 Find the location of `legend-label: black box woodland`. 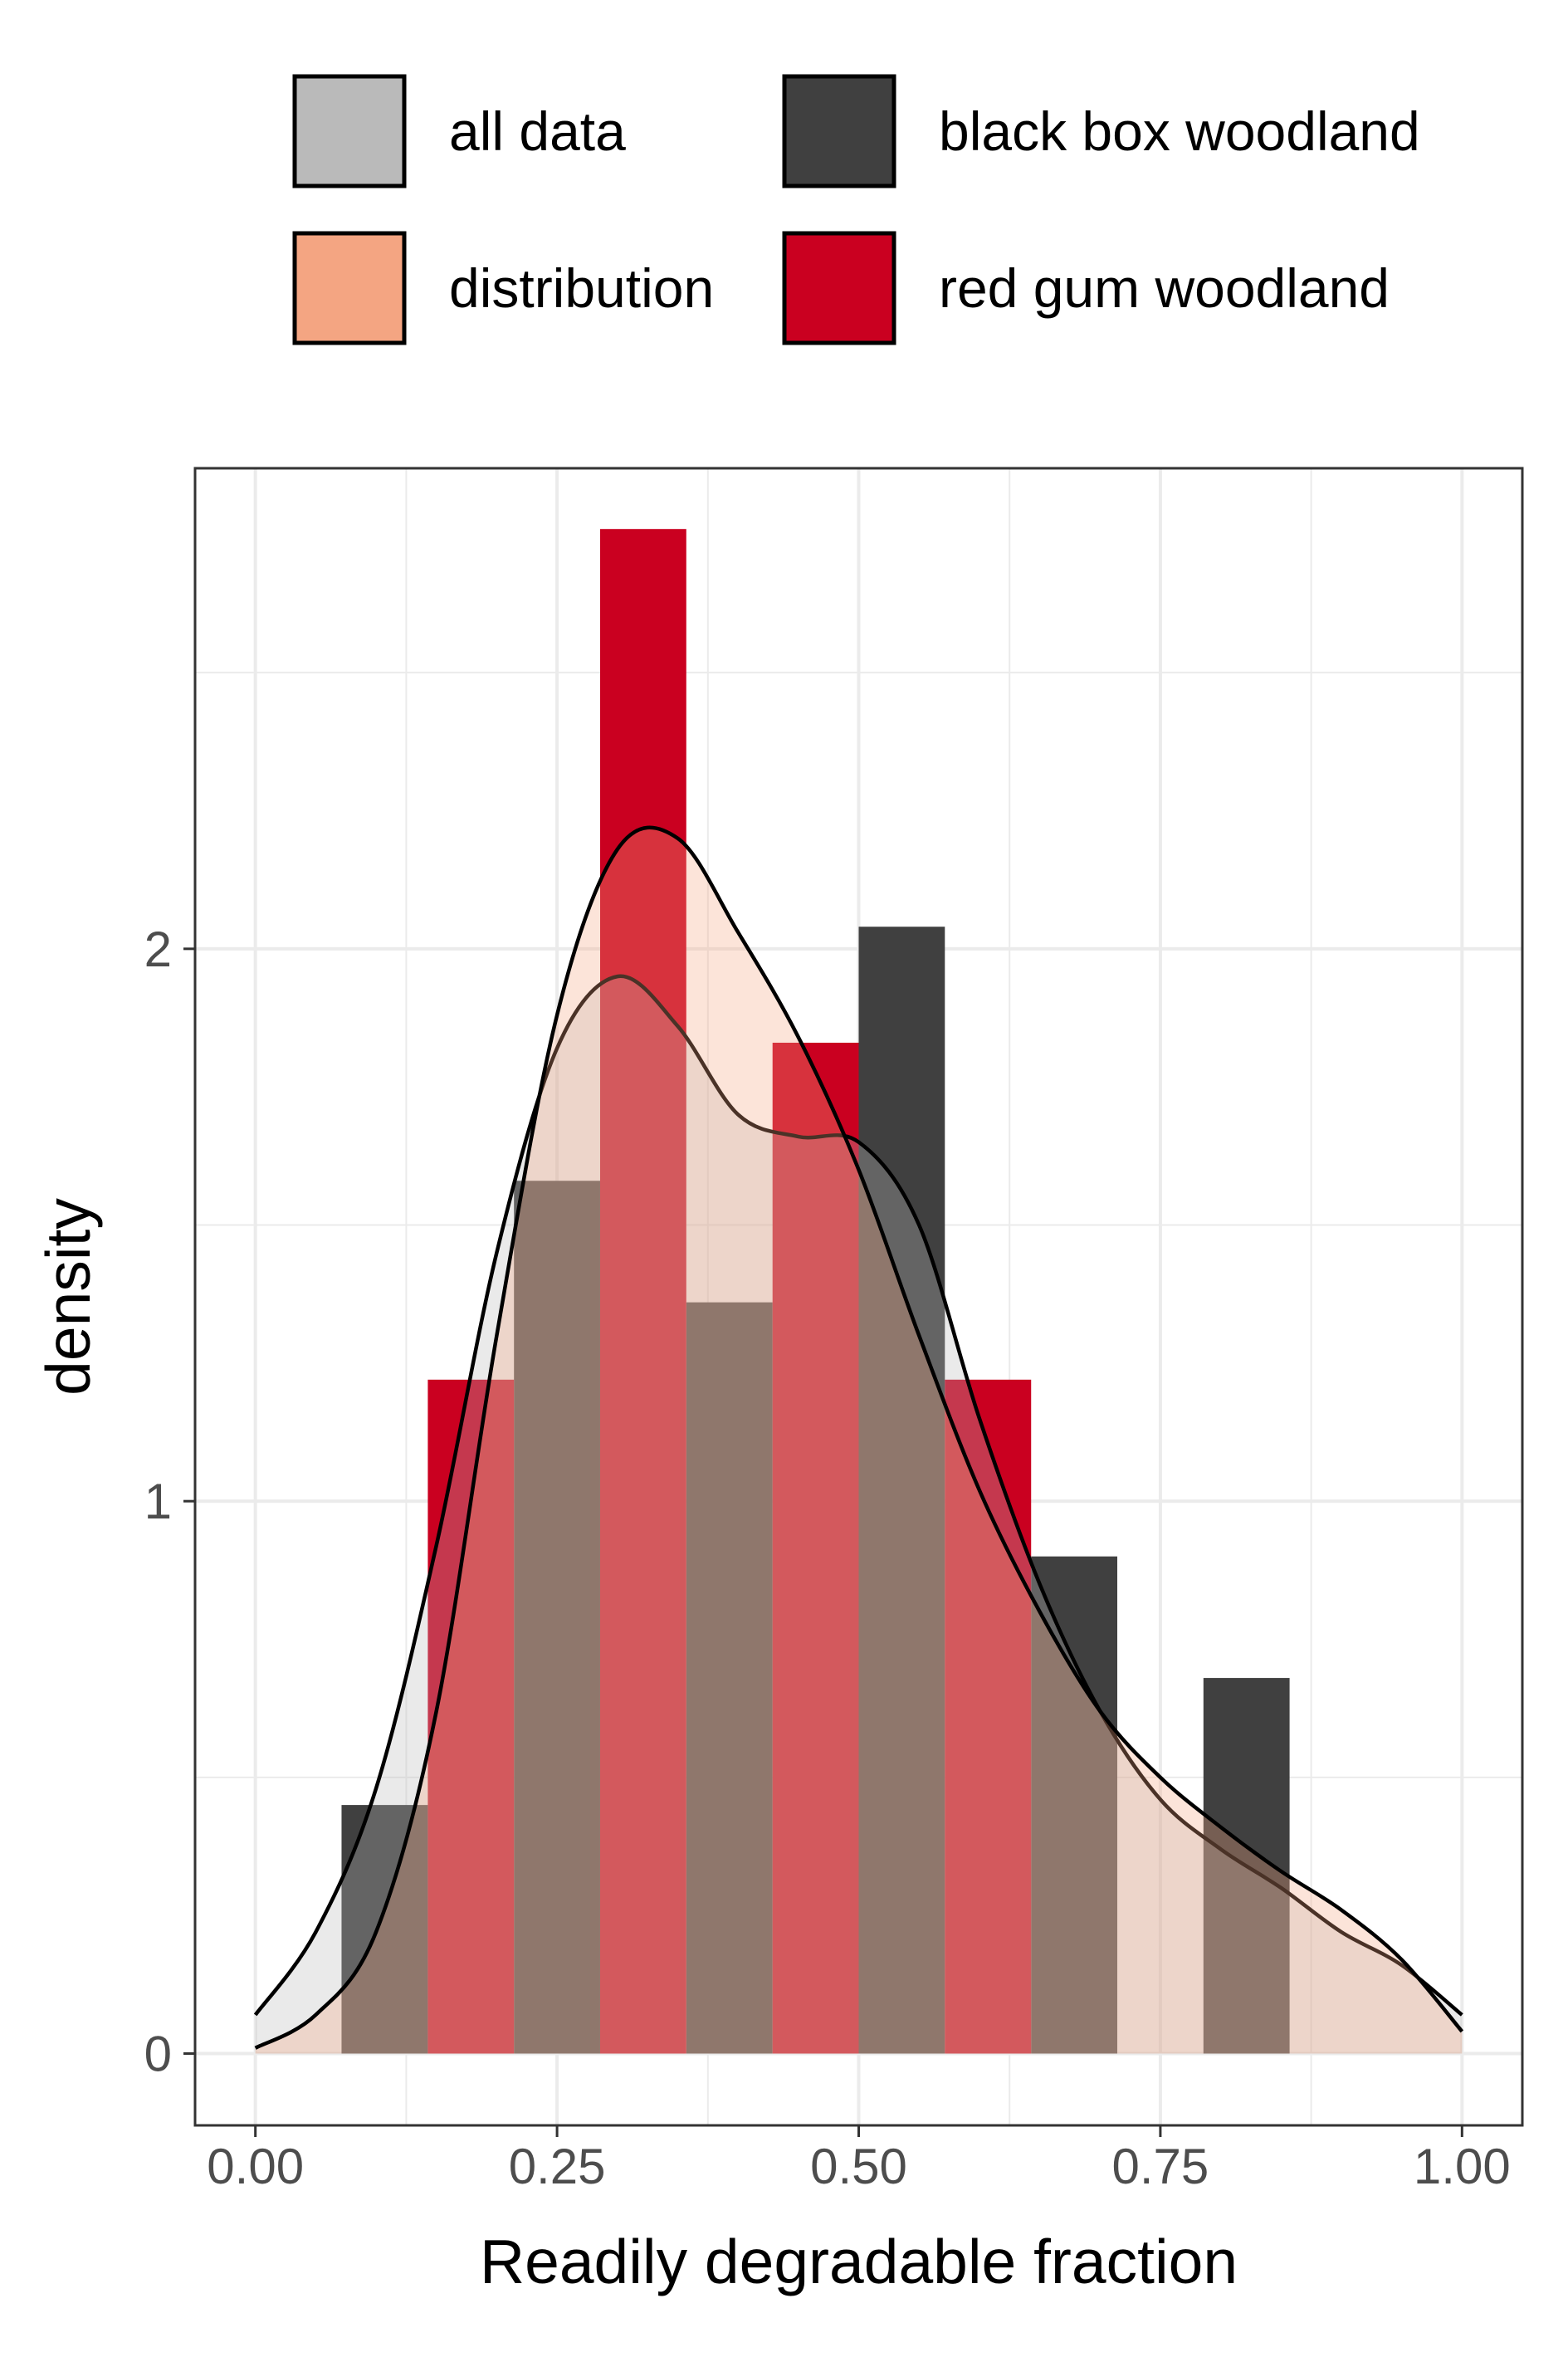

legend-label: black box woodland is located at coordinates (1179, 131).